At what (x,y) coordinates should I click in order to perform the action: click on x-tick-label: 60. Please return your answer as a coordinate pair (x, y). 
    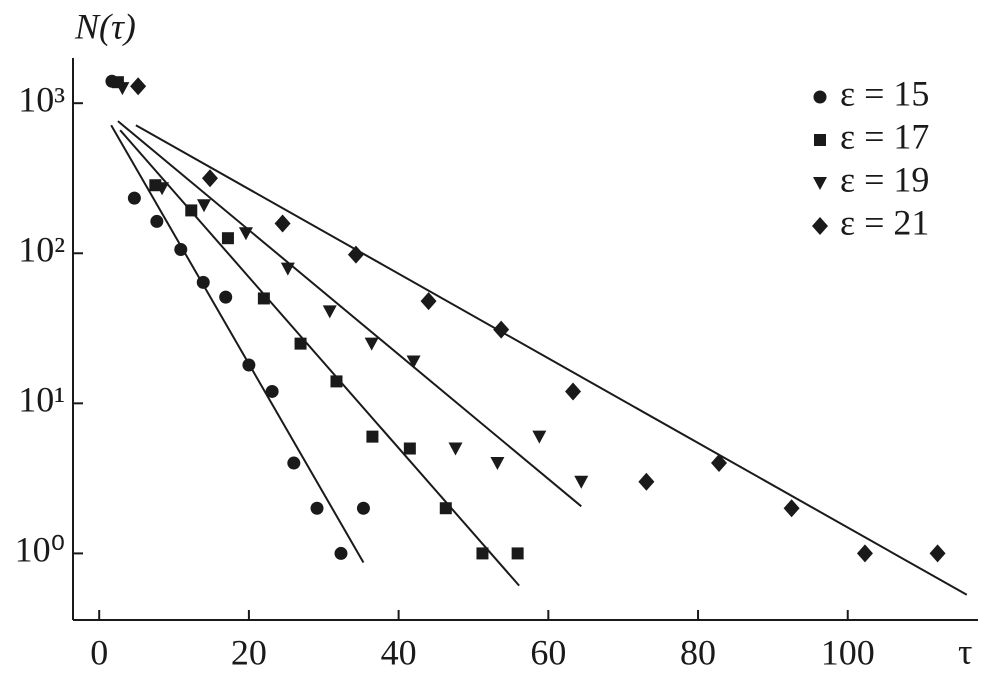
    Looking at the image, I should click on (548, 652).